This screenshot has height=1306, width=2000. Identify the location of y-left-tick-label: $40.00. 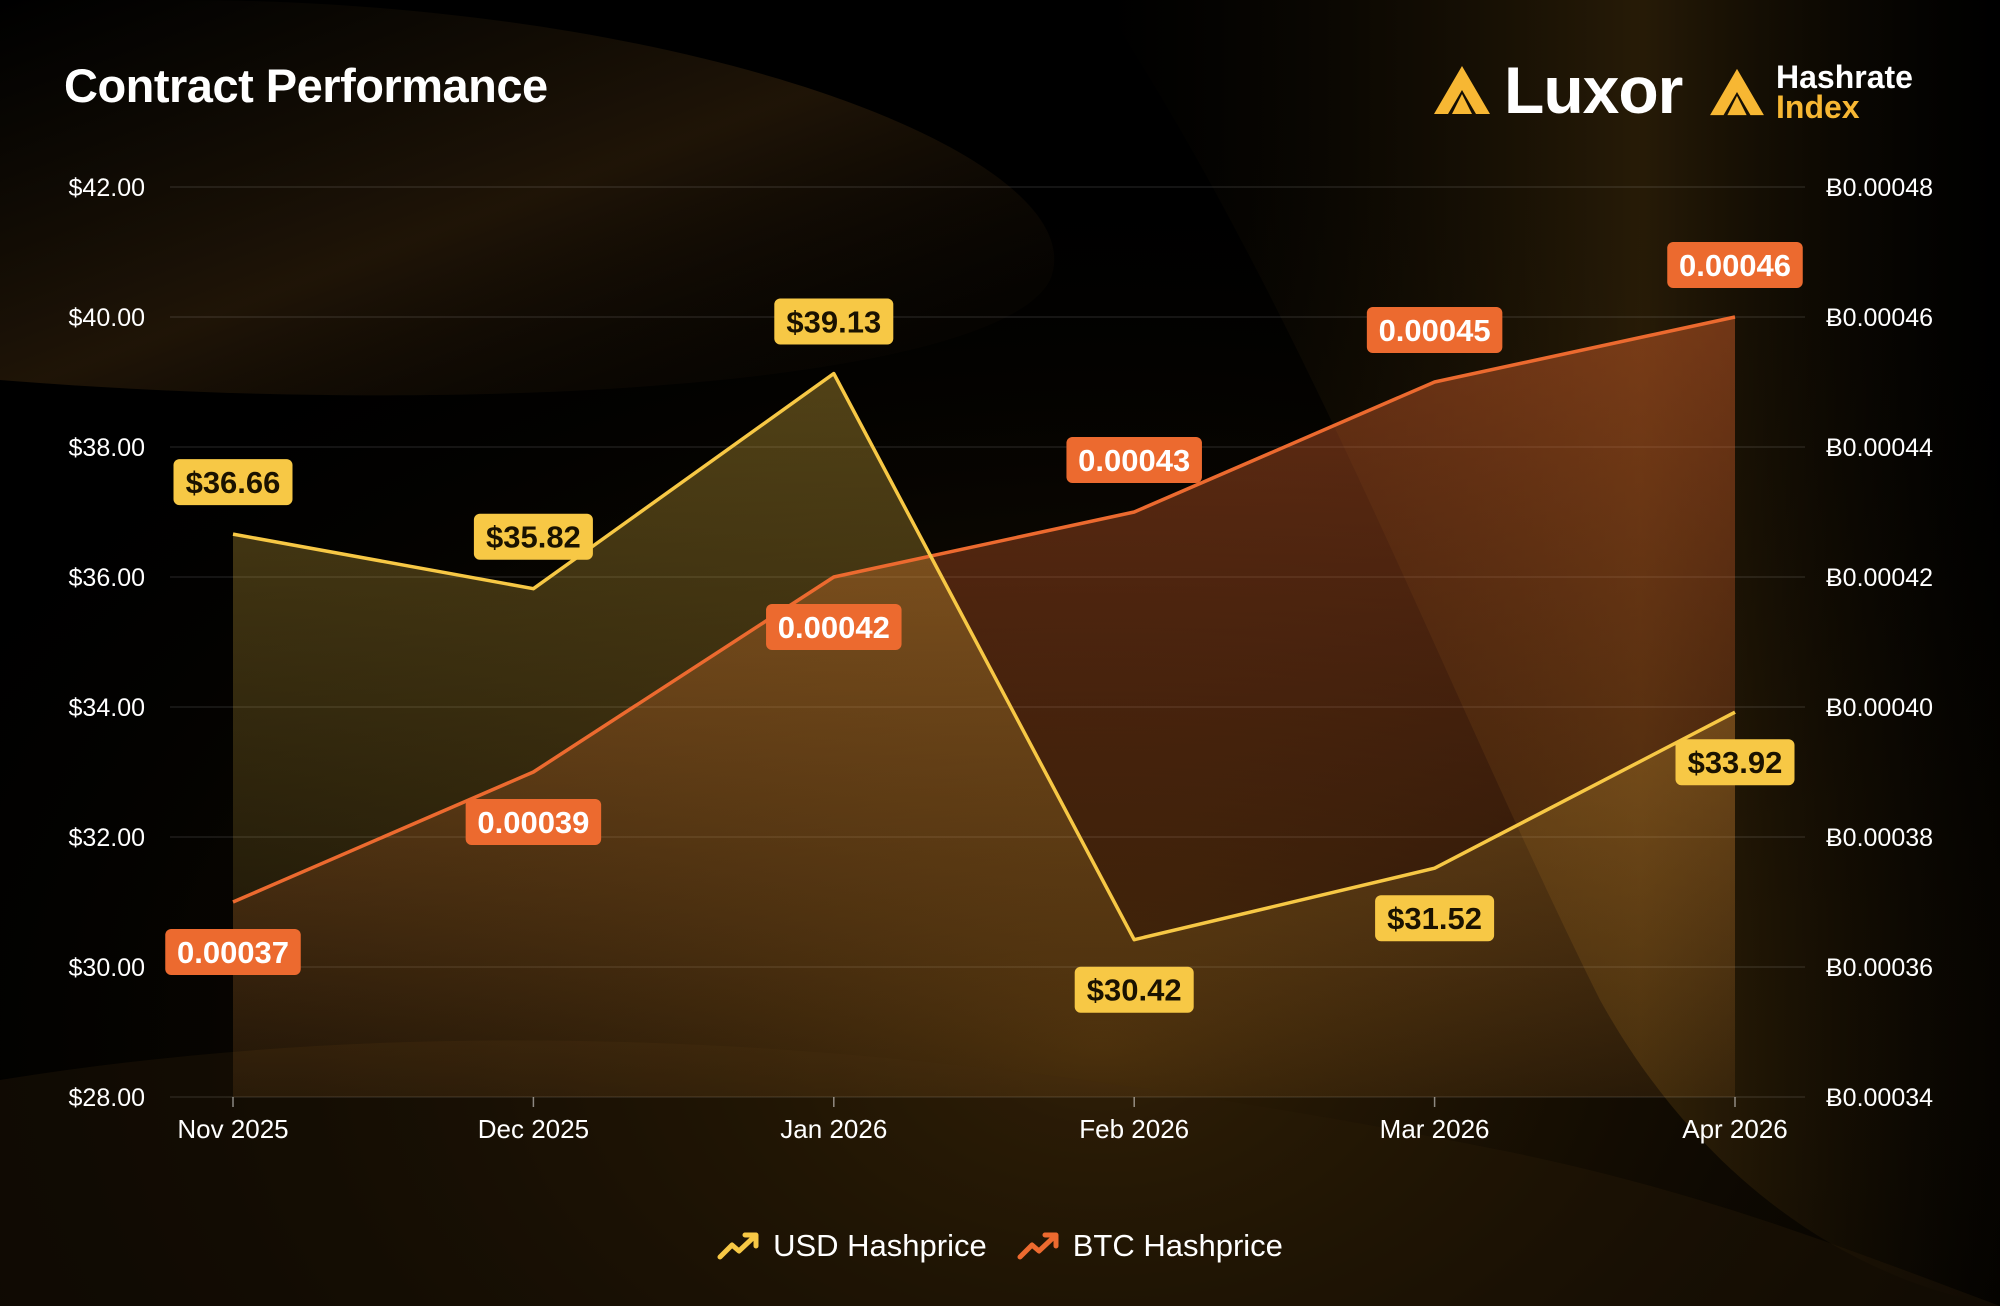
(107, 318).